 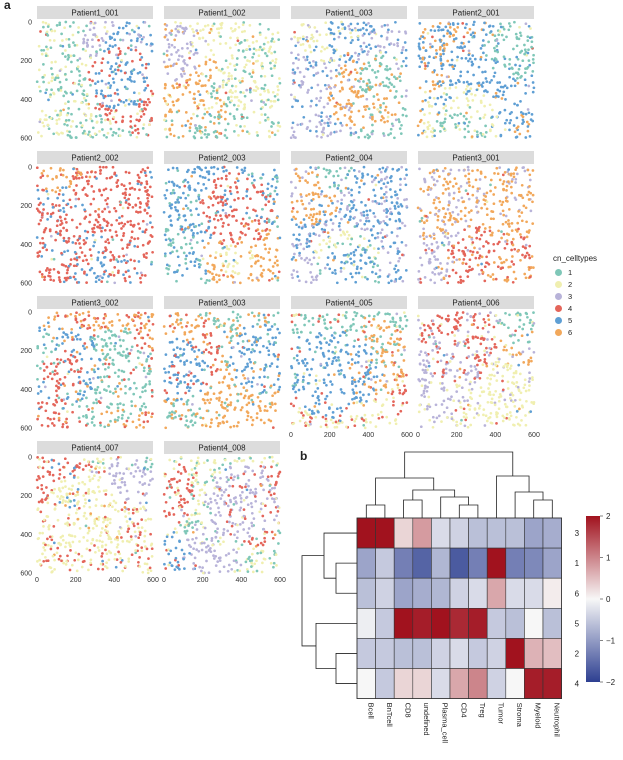 I want to click on y-tick-label: 200, so click(x=26, y=206).